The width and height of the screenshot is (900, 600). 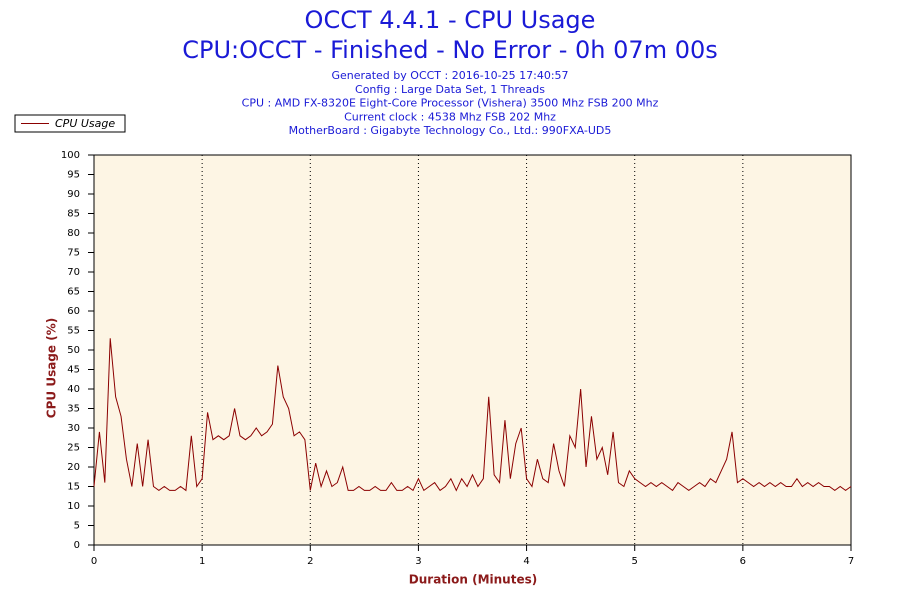 I want to click on y-tick-label: 95, so click(x=73, y=175).